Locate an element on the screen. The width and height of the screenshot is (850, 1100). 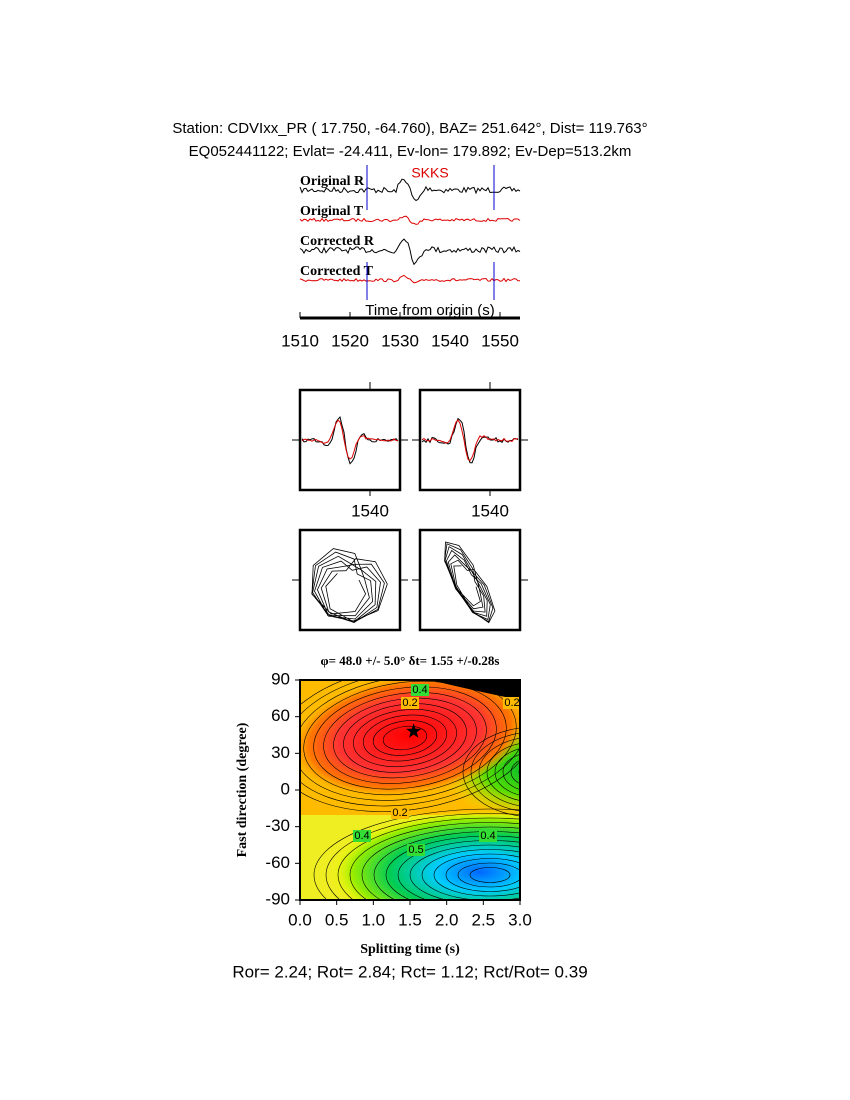
x-tick-label: 0.5 is located at coordinates (337, 919).